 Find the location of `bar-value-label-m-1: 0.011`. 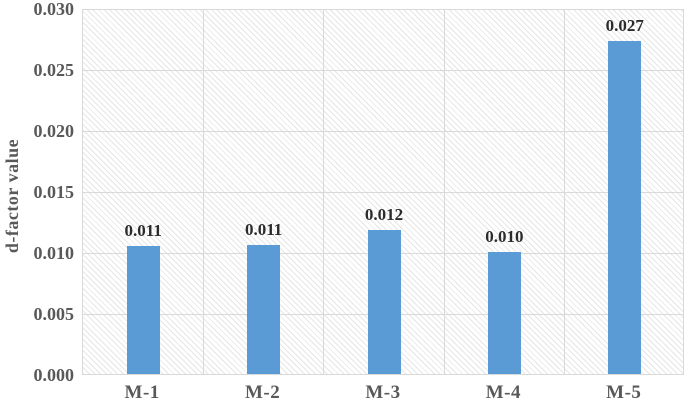

bar-value-label-m-1: 0.011 is located at coordinates (143, 230).